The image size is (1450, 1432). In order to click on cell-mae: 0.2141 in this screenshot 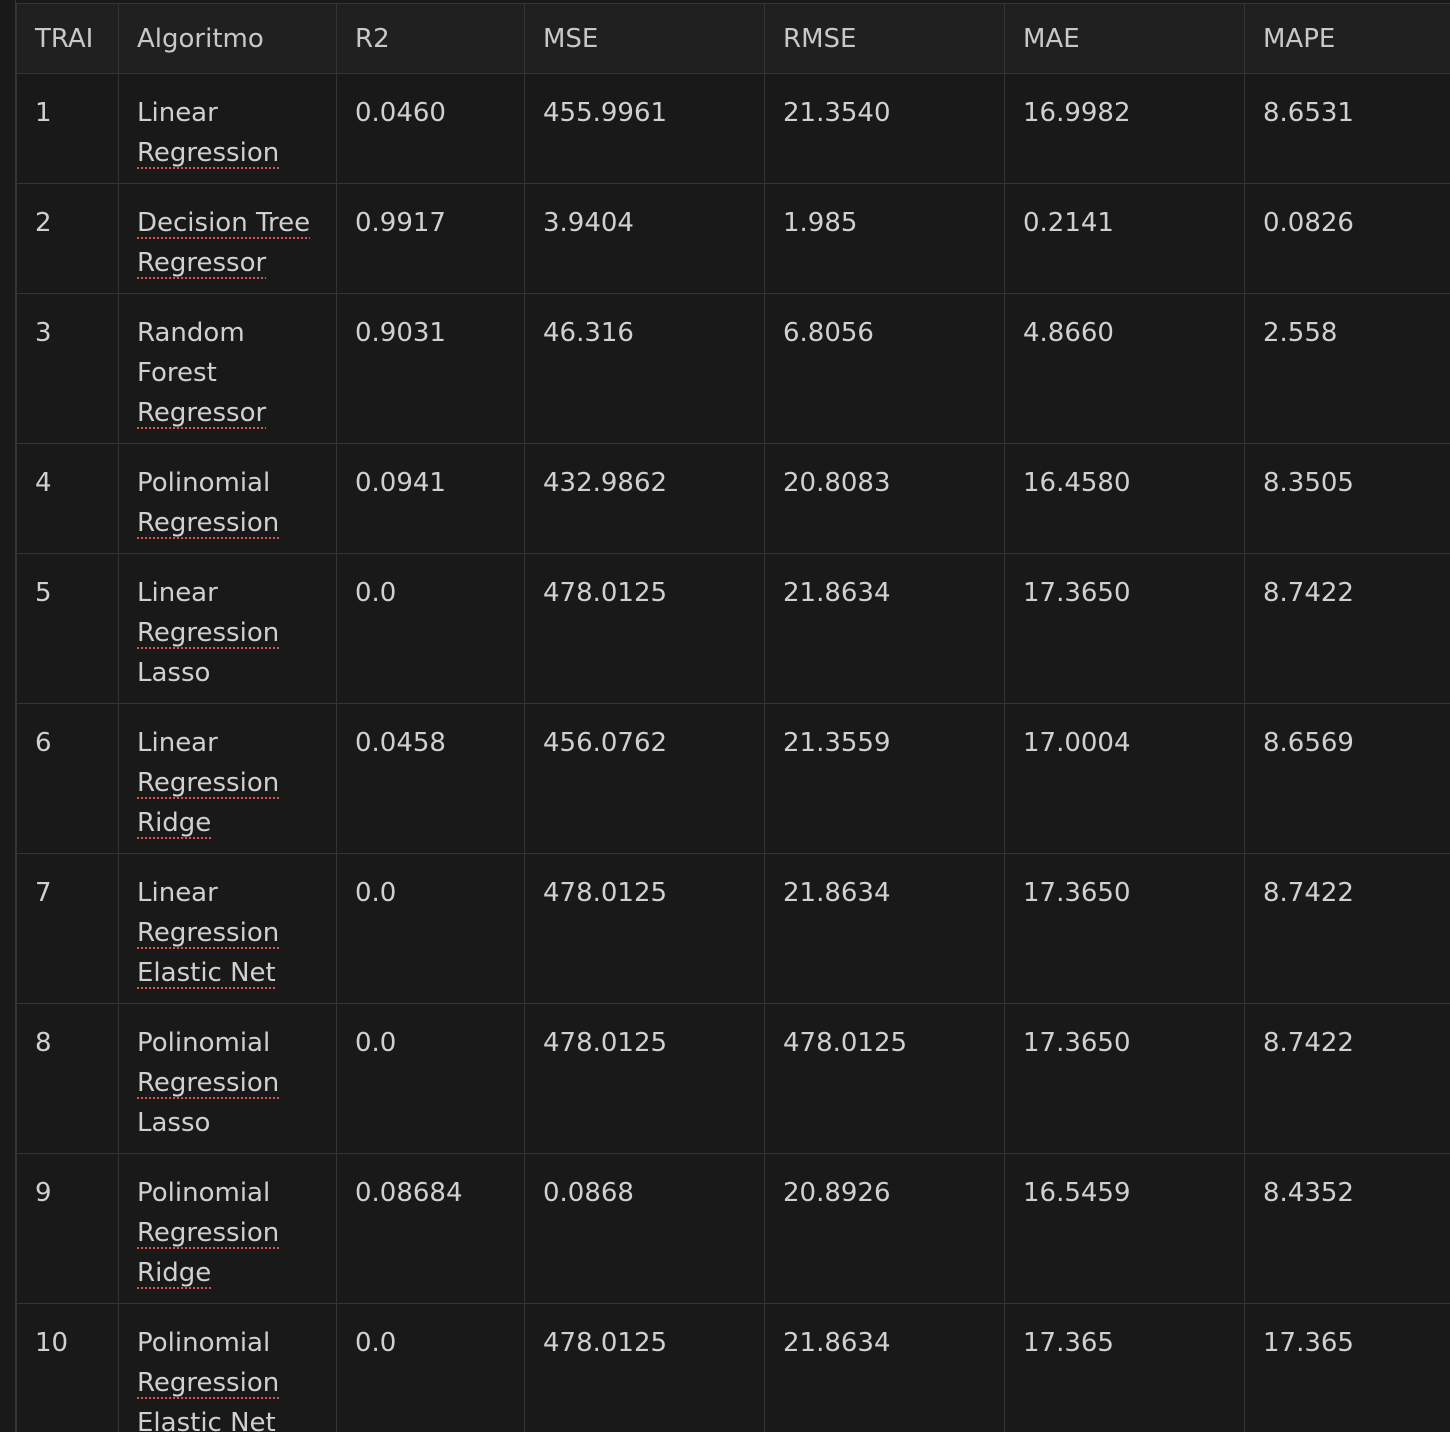, I will do `click(1124, 238)`.